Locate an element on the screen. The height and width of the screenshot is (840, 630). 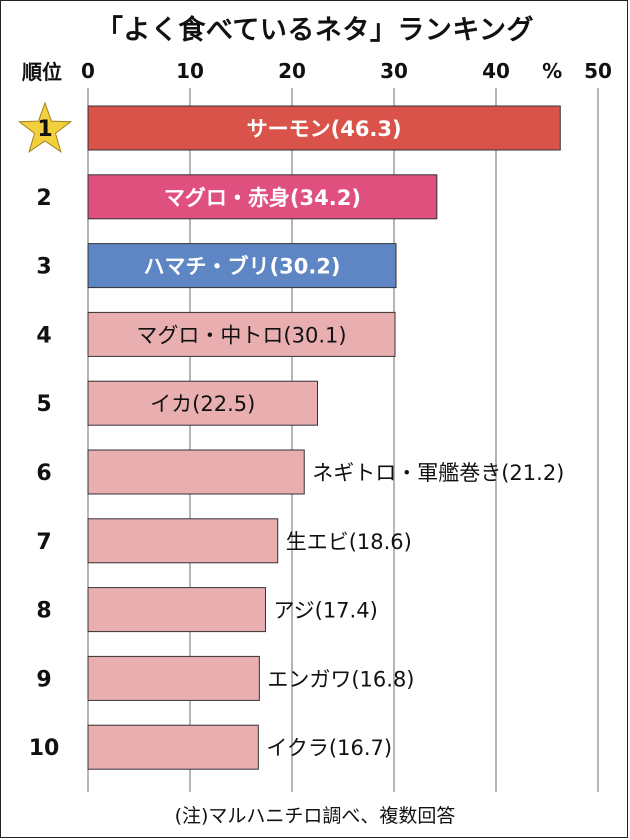
rank-label: 9 is located at coordinates (43, 679).